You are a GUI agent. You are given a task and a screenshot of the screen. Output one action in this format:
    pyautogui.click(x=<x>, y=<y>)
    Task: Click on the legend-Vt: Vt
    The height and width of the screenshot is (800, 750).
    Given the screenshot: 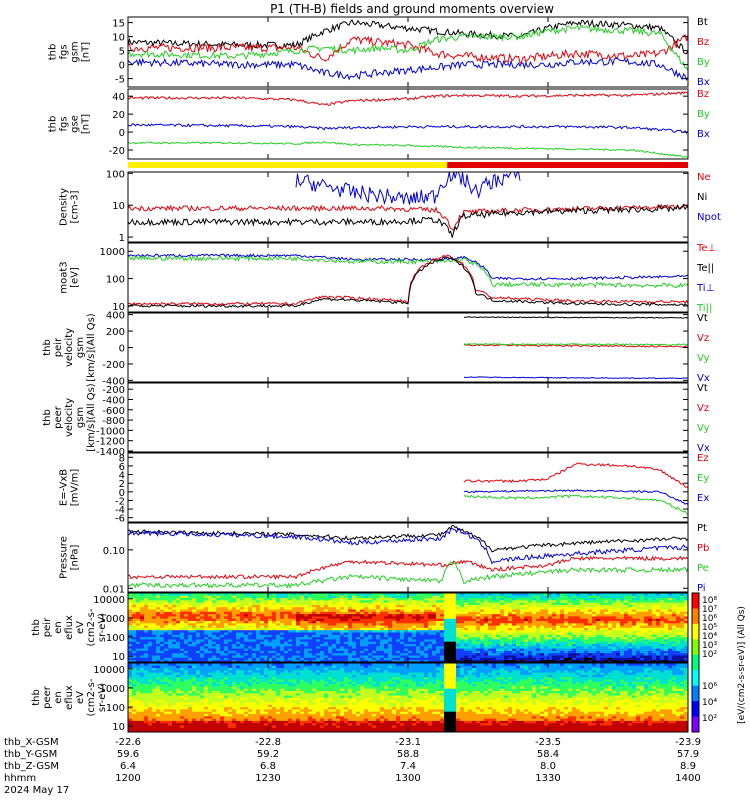 What is the action you would take?
    pyautogui.click(x=702, y=318)
    